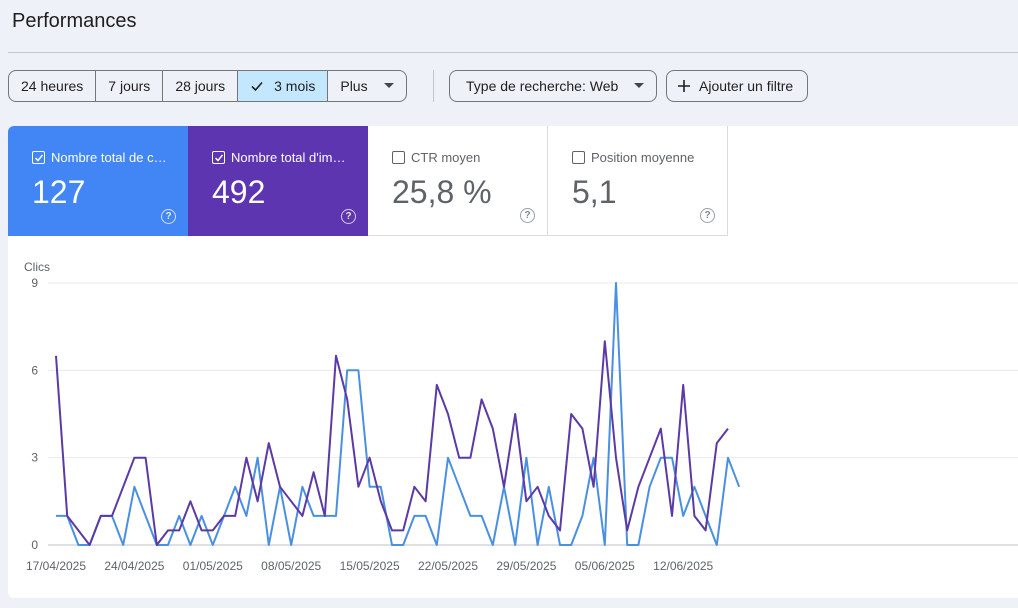  Describe the element at coordinates (542, 86) in the screenshot. I see `search-type-label: Type de recherche: Web` at that location.